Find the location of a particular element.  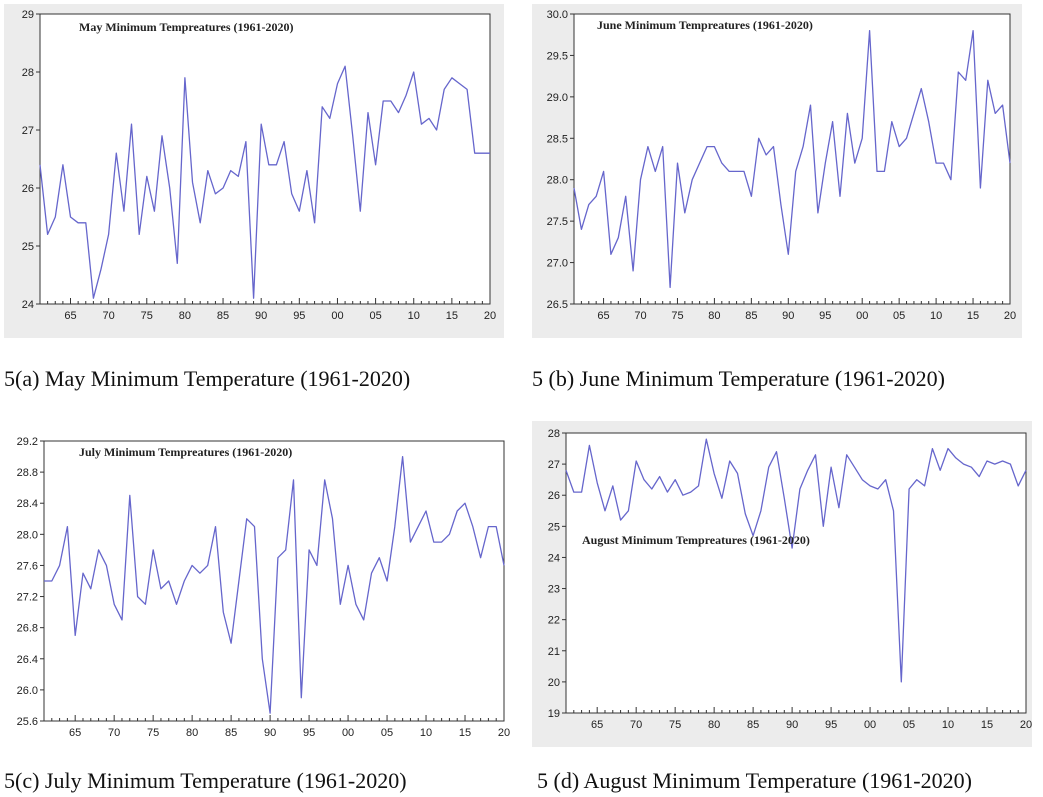

y-tick-label: 29 is located at coordinates (28, 15).